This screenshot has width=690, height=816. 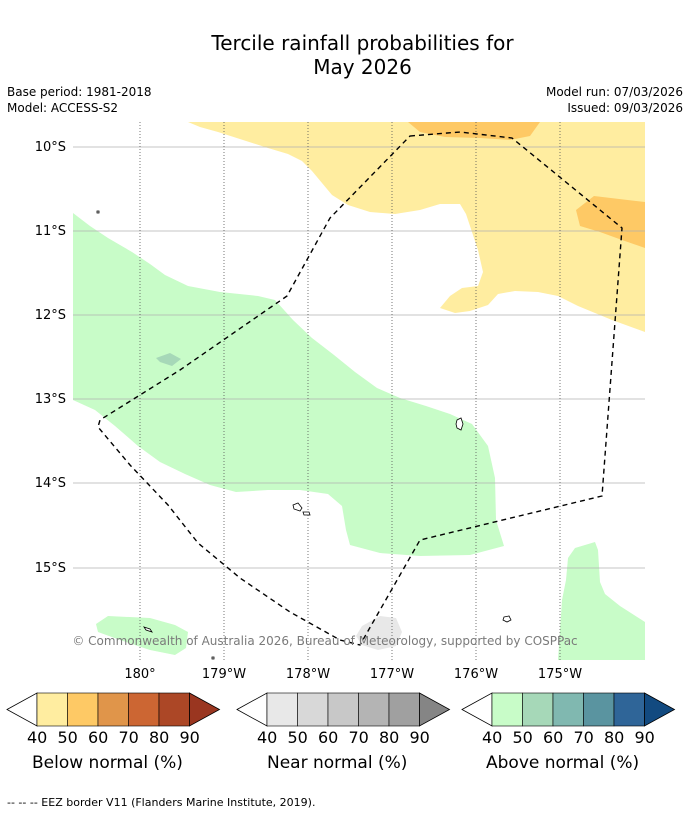 What do you see at coordinates (297, 507) in the screenshot?
I see `island-futuna` at bounding box center [297, 507].